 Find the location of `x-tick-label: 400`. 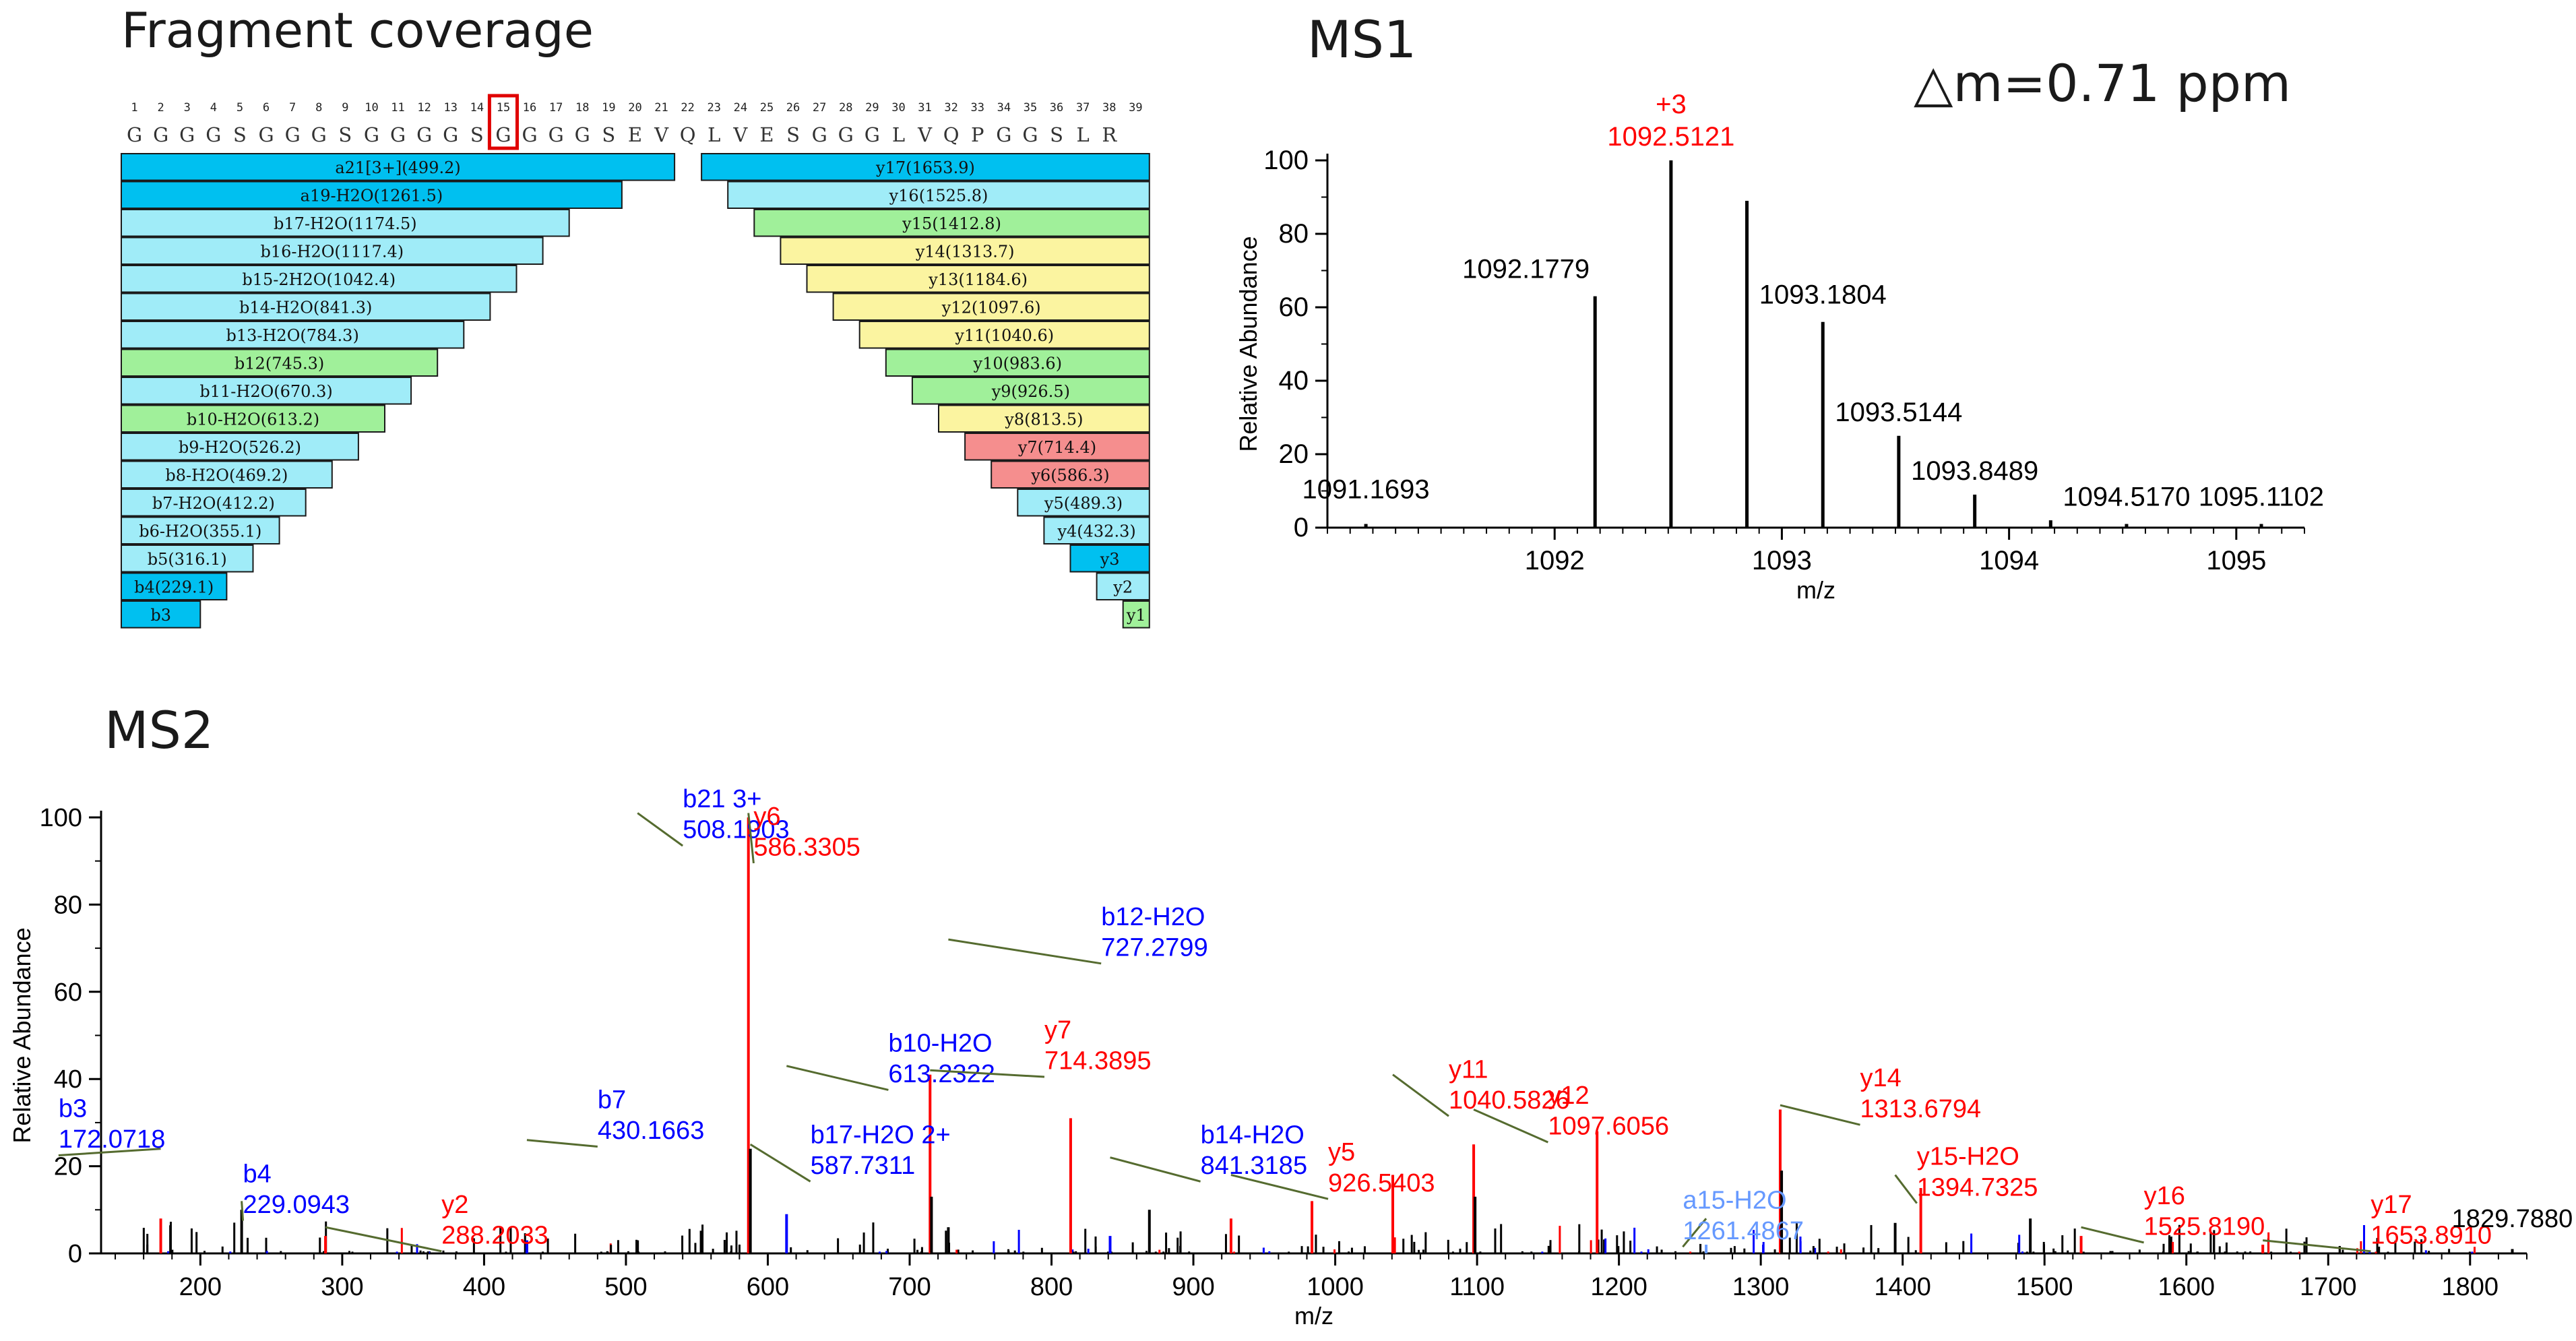

x-tick-label: 400 is located at coordinates (484, 1287).